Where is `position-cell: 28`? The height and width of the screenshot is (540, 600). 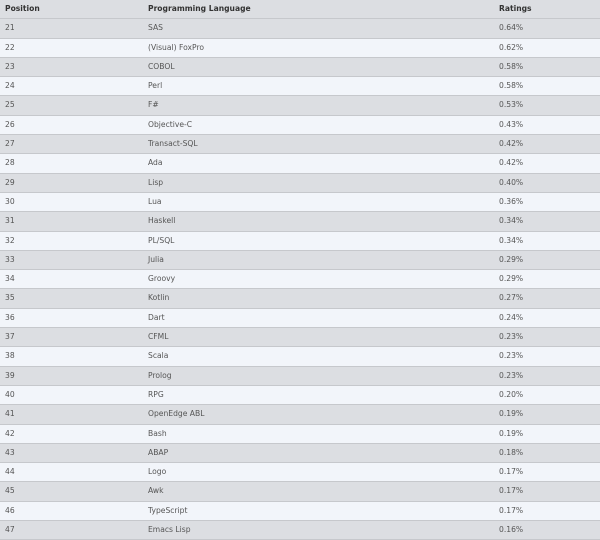
position-cell: 28 is located at coordinates (10, 163).